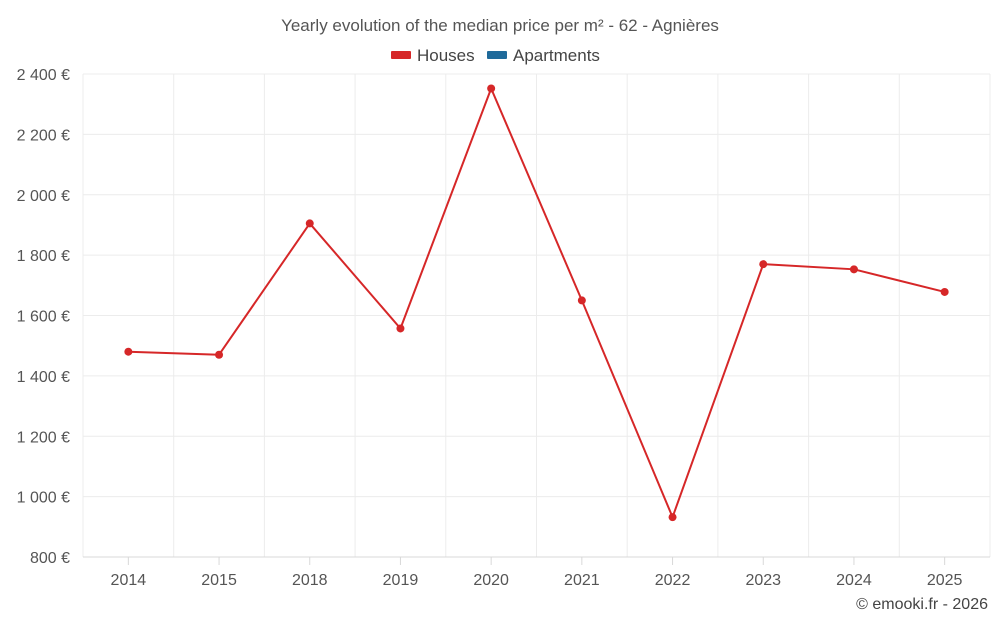 The image size is (1000, 625). Describe the element at coordinates (853, 269) in the screenshot. I see `data-point-houses-2024` at that location.